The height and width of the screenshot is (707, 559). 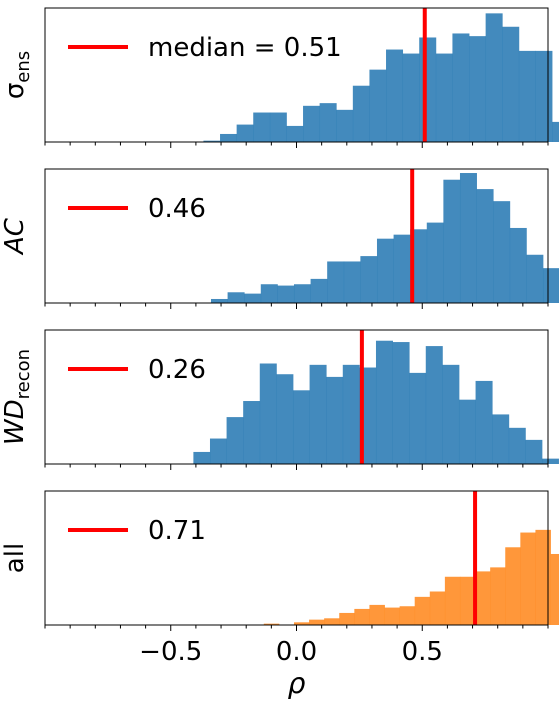 I want to click on y-axis-label-main: AC, so click(x=15, y=236).